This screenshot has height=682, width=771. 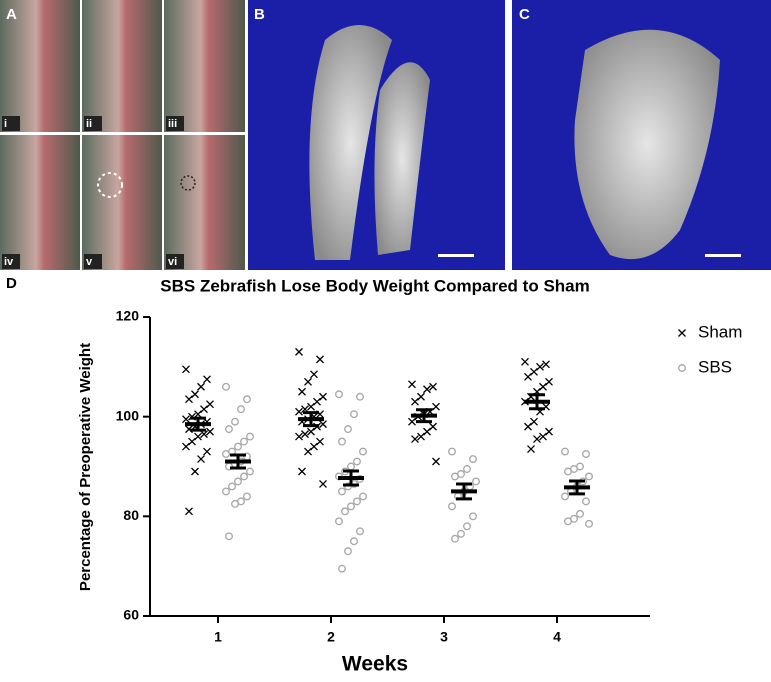 What do you see at coordinates (331, 637) in the screenshot?
I see `x-tick-label: 2` at bounding box center [331, 637].